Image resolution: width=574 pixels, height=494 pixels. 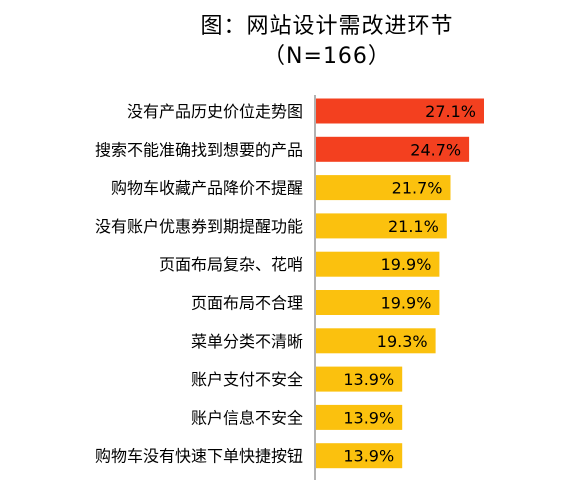 What do you see at coordinates (199, 149) in the screenshot?
I see `category-label: 搜索不能准确找到想要的产品` at bounding box center [199, 149].